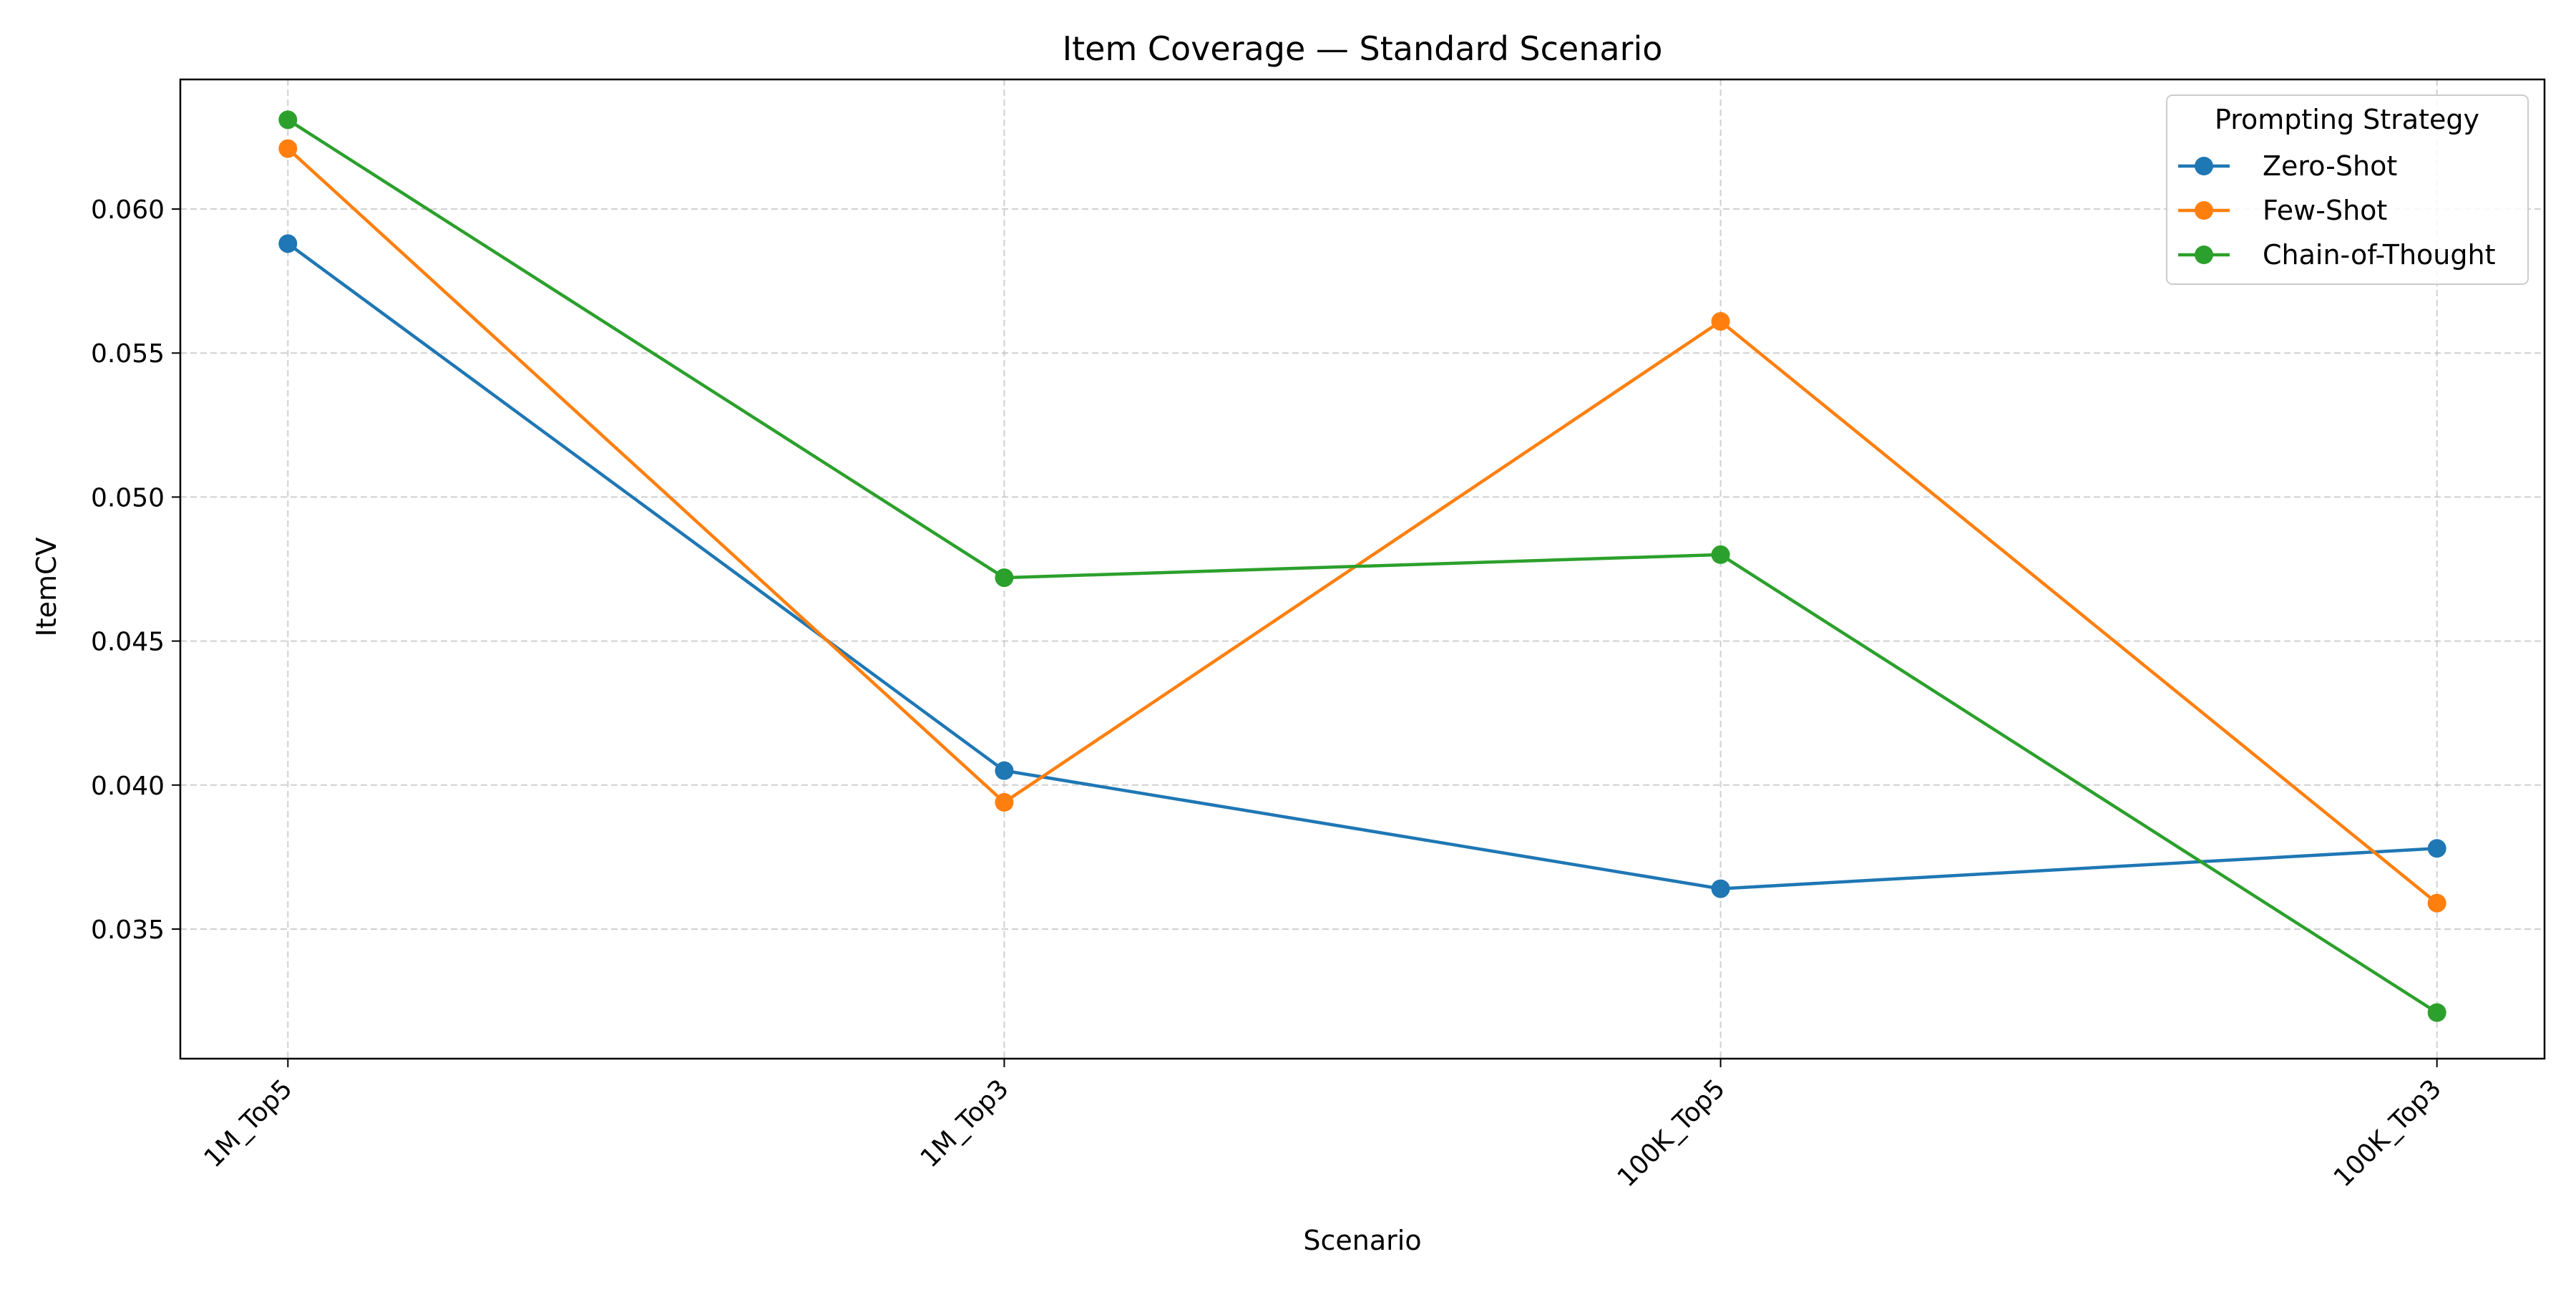 This screenshot has height=1292, width=2576. What do you see at coordinates (135, 570) in the screenshot?
I see `y-axis-ticks: 0.035 0.040 0.045 0.050 0.055 0.060` at bounding box center [135, 570].